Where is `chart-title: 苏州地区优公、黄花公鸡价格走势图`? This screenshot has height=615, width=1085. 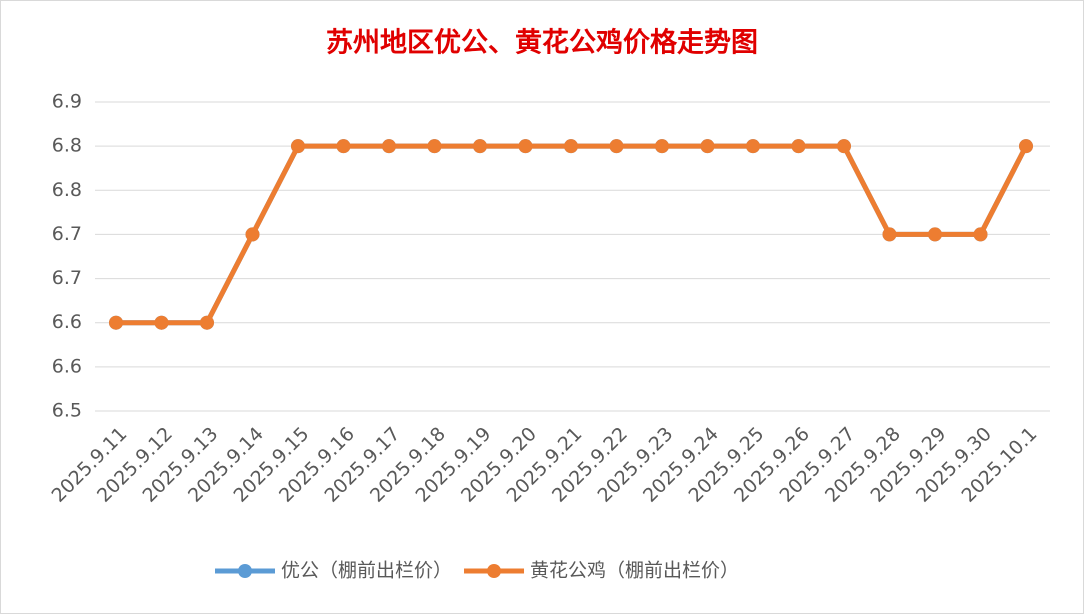
chart-title: 苏州地区优公、黄花公鸡价格走势图 is located at coordinates (542, 43).